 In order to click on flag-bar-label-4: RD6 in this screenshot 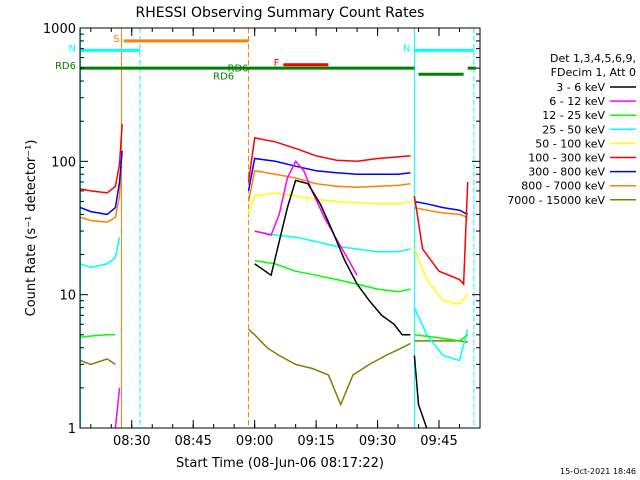, I will do `click(65, 66)`.